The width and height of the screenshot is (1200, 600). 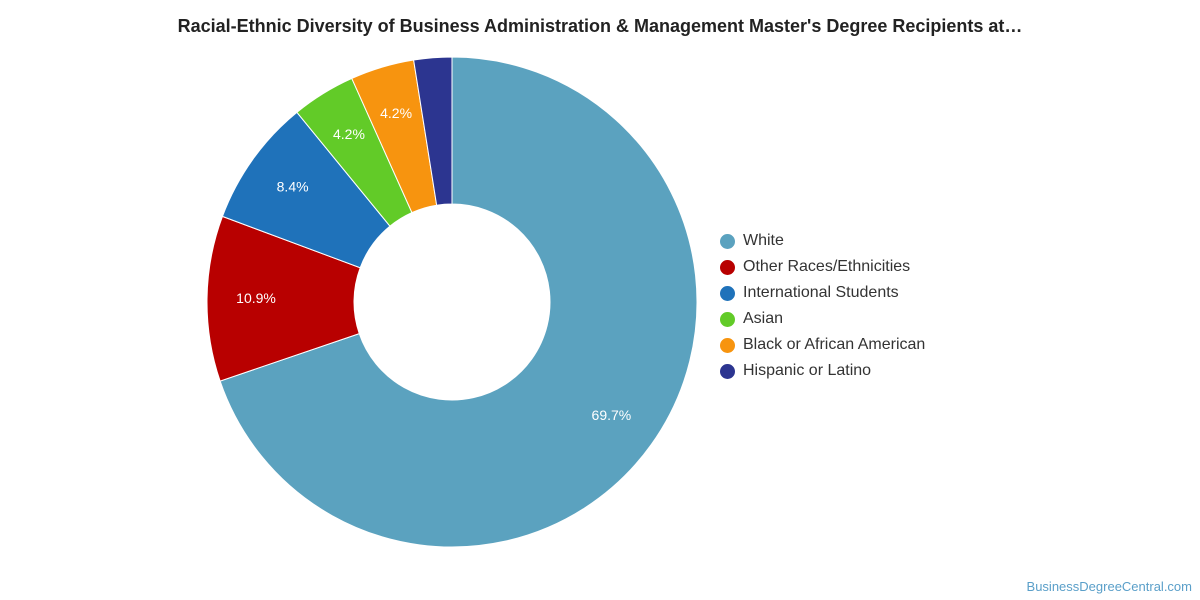 I want to click on legend-label: Other Races/Ethnicities, so click(x=827, y=266).